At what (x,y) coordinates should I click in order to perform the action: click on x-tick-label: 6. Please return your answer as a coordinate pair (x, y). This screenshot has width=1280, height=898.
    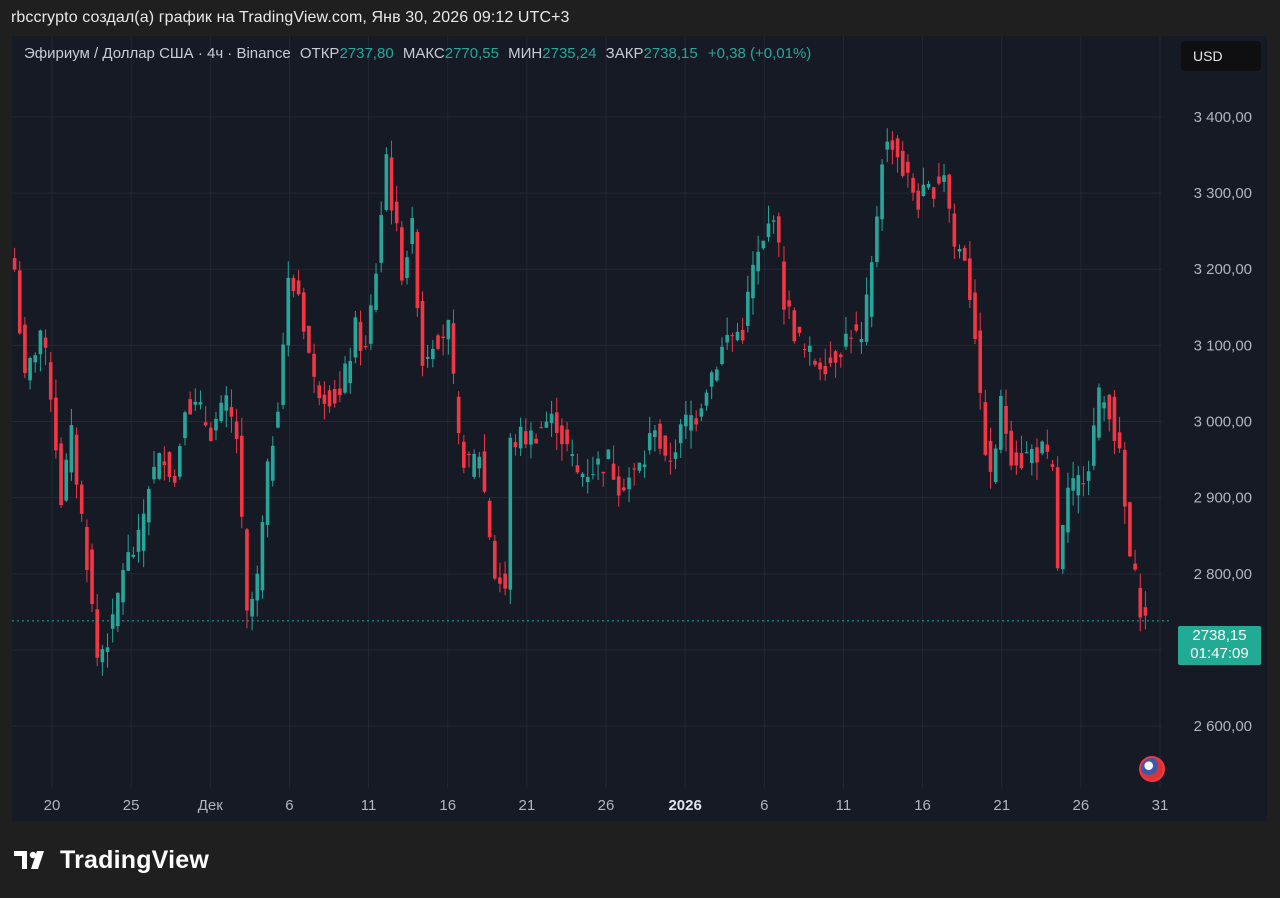
    Looking at the image, I should click on (764, 805).